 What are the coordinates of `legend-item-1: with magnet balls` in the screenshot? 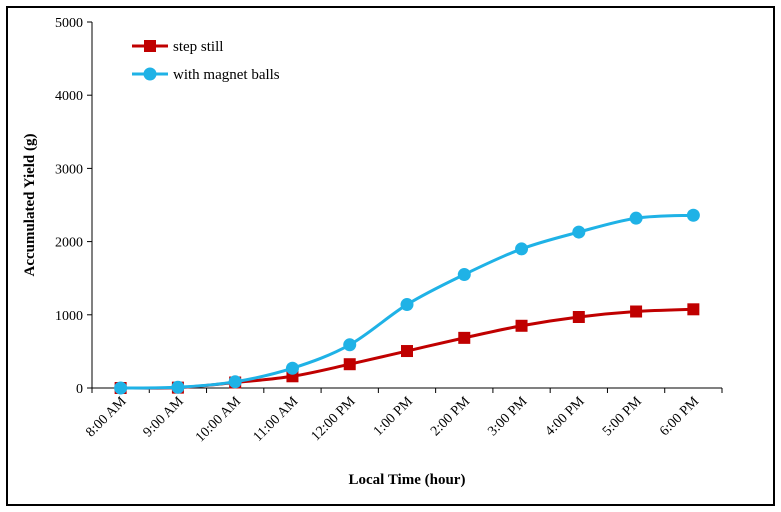 It's located at (206, 75).